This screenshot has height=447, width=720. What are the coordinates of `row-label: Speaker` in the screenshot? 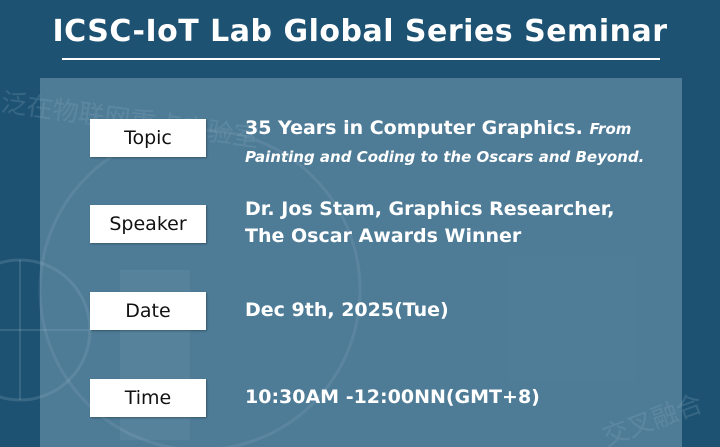 It's located at (148, 224).